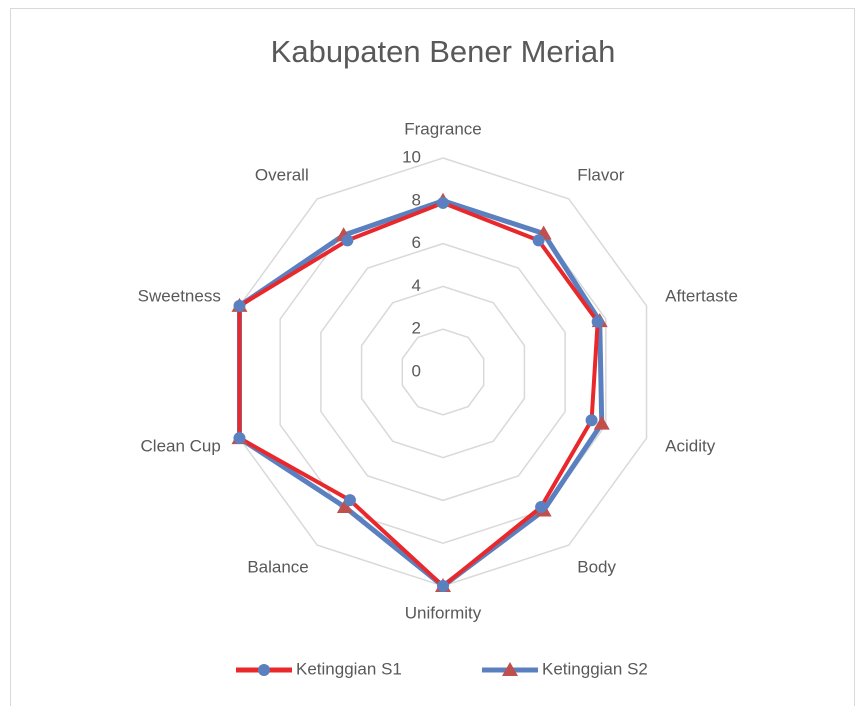  I want to click on category-label: Aftertaste, so click(701, 296).